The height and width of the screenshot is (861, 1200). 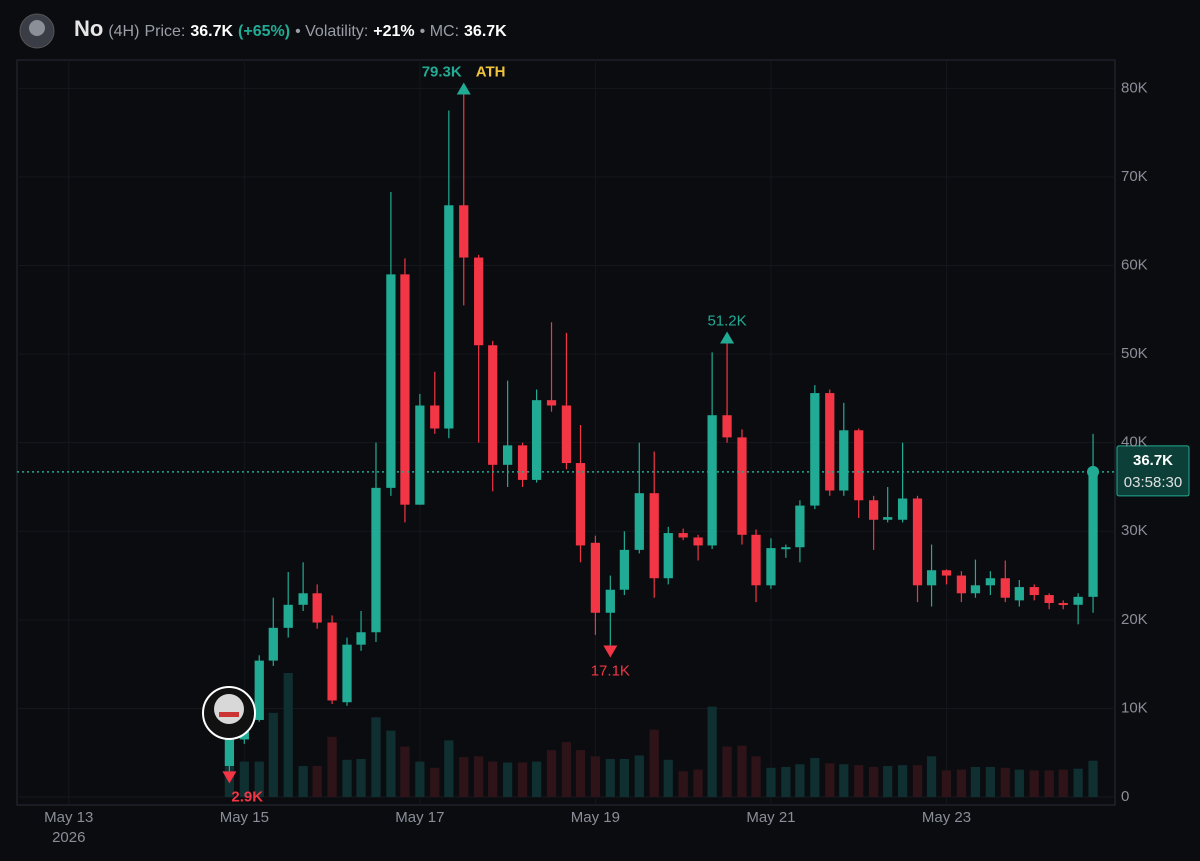 I want to click on x-tick-label: May 21, so click(x=770, y=817).